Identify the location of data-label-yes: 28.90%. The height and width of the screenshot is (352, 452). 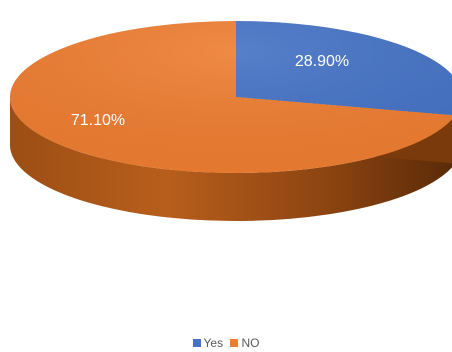
(322, 61).